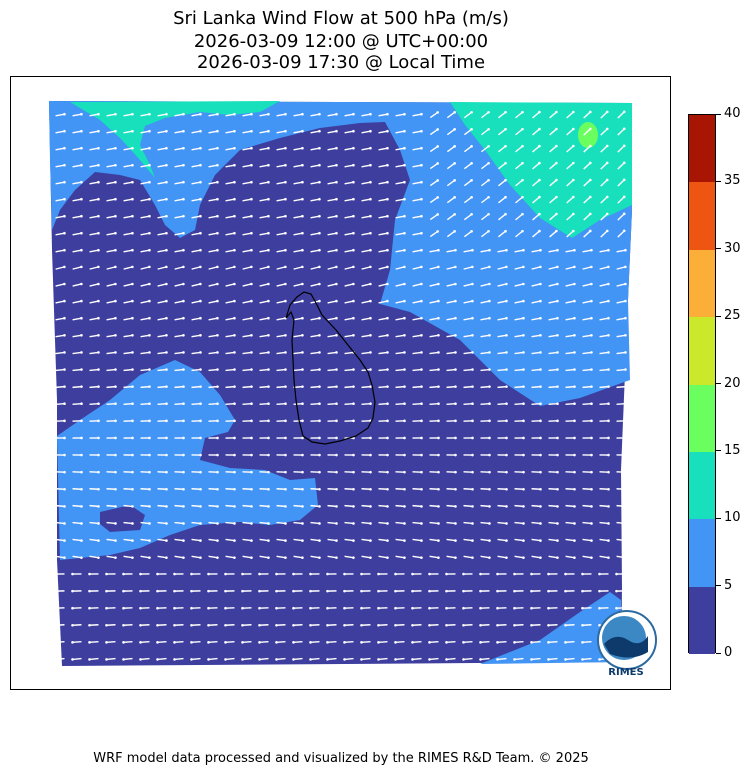  What do you see at coordinates (728, 652) in the screenshot?
I see `colorbar-tick-label: 0` at bounding box center [728, 652].